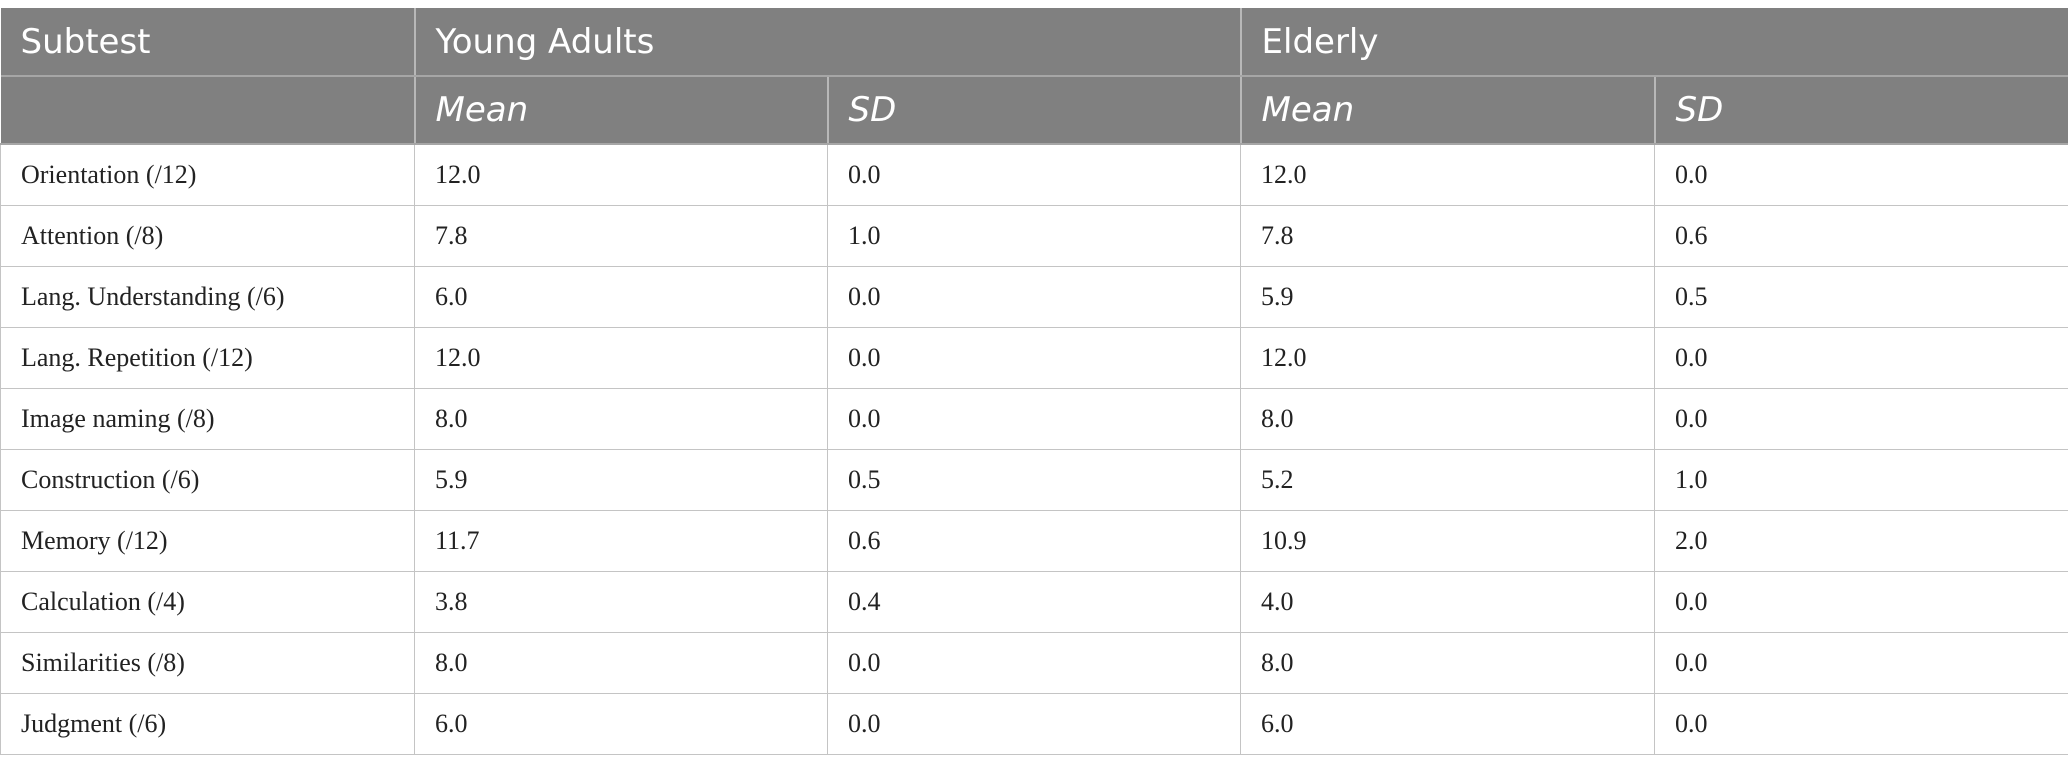  What do you see at coordinates (207, 540) in the screenshot?
I see `subtest-cell: Memory (/12)` at bounding box center [207, 540].